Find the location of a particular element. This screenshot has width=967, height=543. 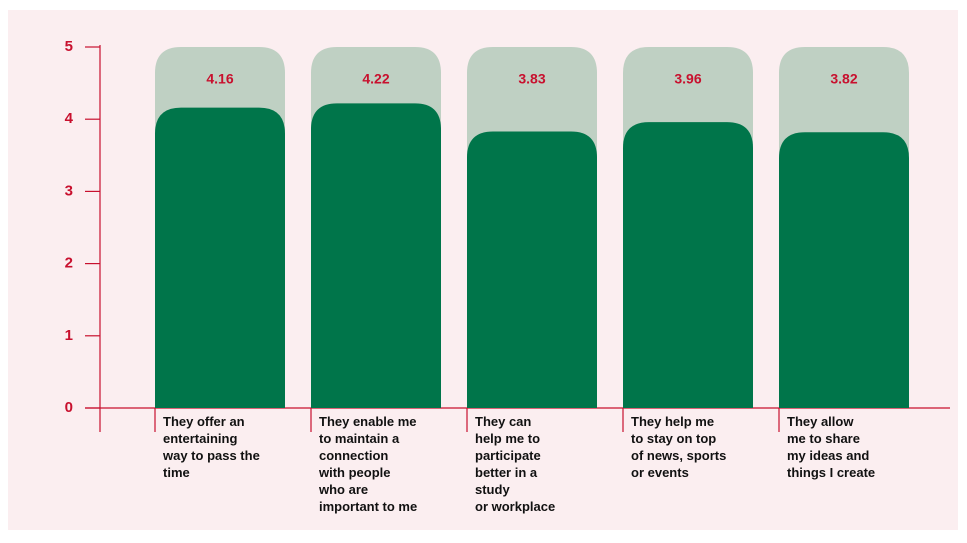

y-tick-label: 1 is located at coordinates (69, 335).